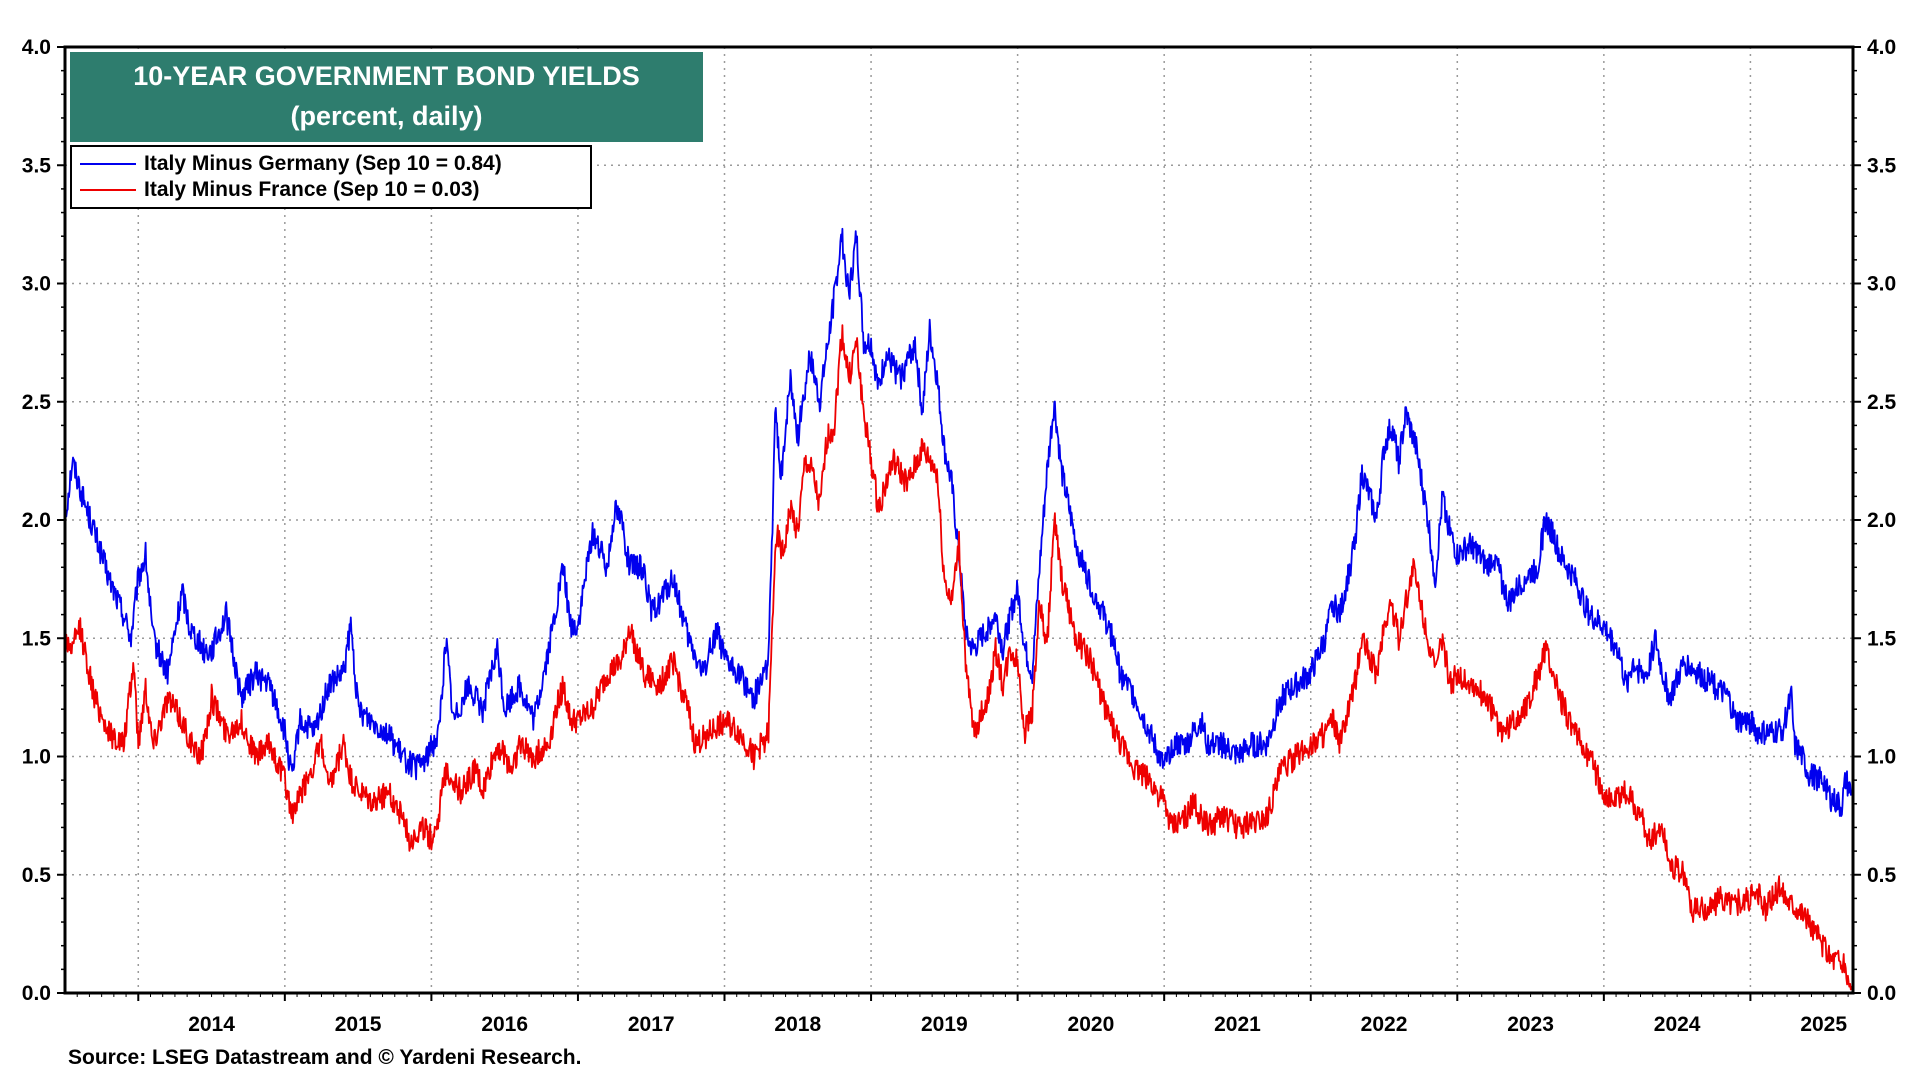 This screenshot has width=1920, height=1080. I want to click on y-tick-label-right: 3.5, so click(1882, 165).